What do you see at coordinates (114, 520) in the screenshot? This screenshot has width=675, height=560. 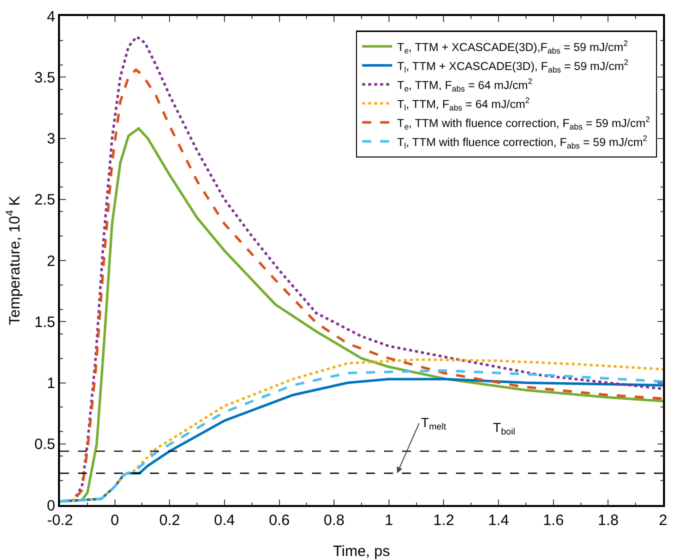 I see `x-tick-label: 0` at bounding box center [114, 520].